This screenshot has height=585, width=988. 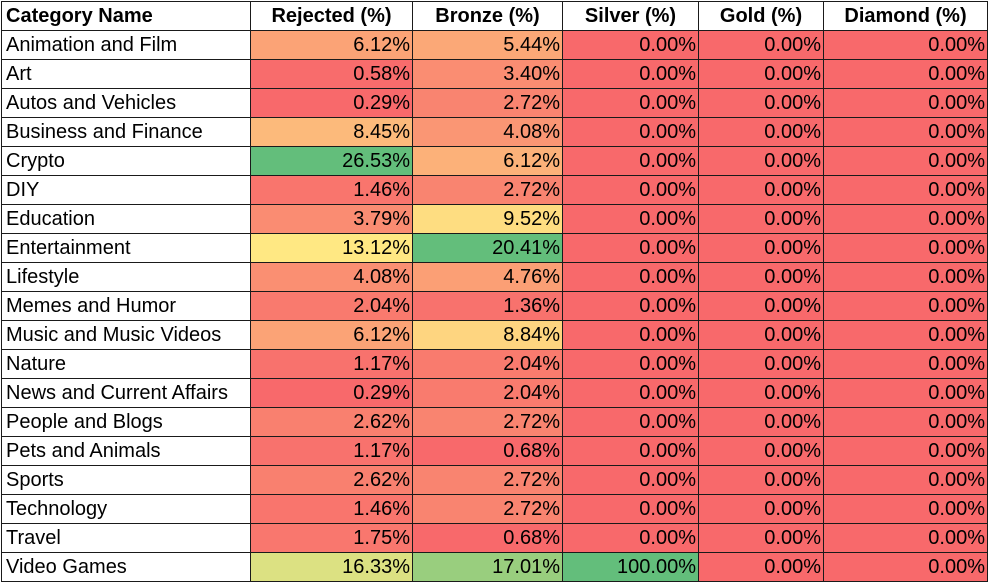 What do you see at coordinates (331, 219) in the screenshot?
I see `value-cell: 3.79%` at bounding box center [331, 219].